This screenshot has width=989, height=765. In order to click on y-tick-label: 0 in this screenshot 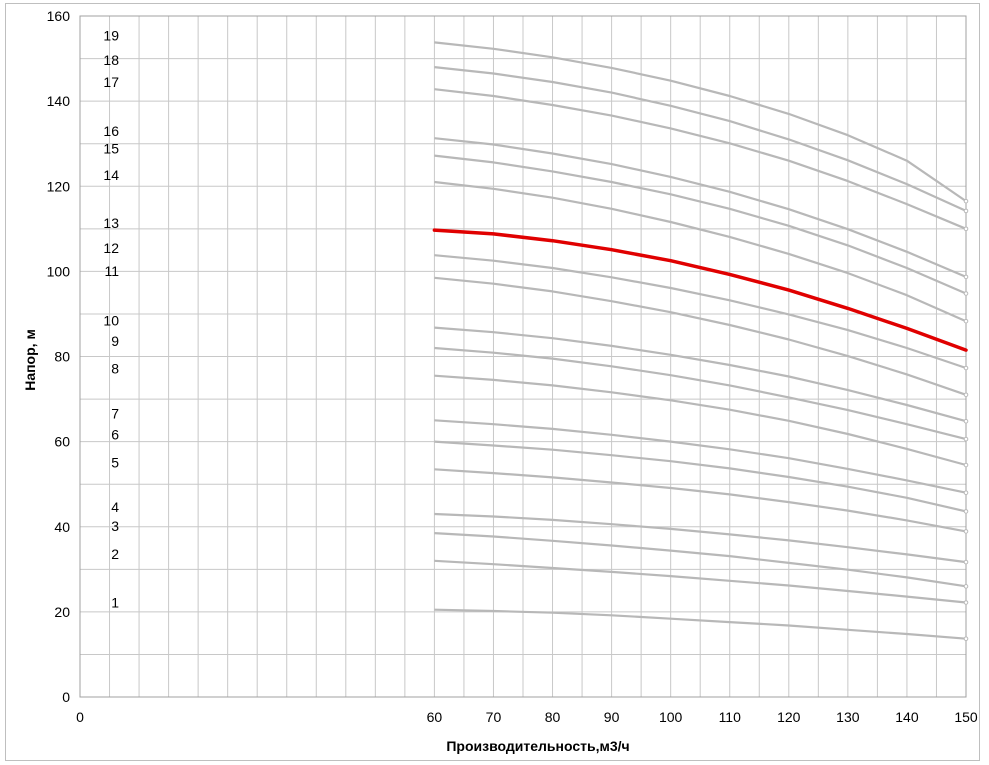, I will do `click(66, 697)`.